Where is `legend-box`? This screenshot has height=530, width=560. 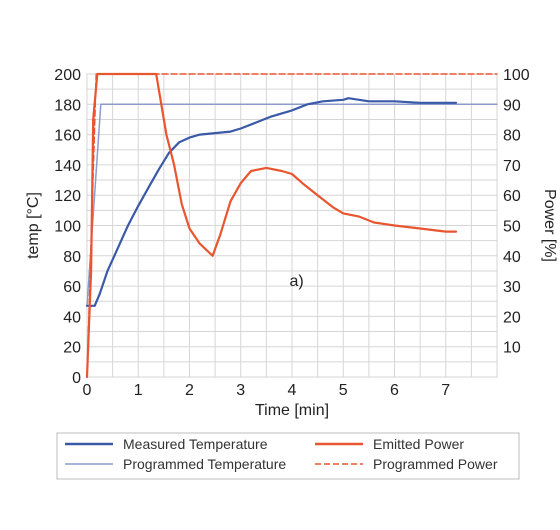 legend-box is located at coordinates (288, 456).